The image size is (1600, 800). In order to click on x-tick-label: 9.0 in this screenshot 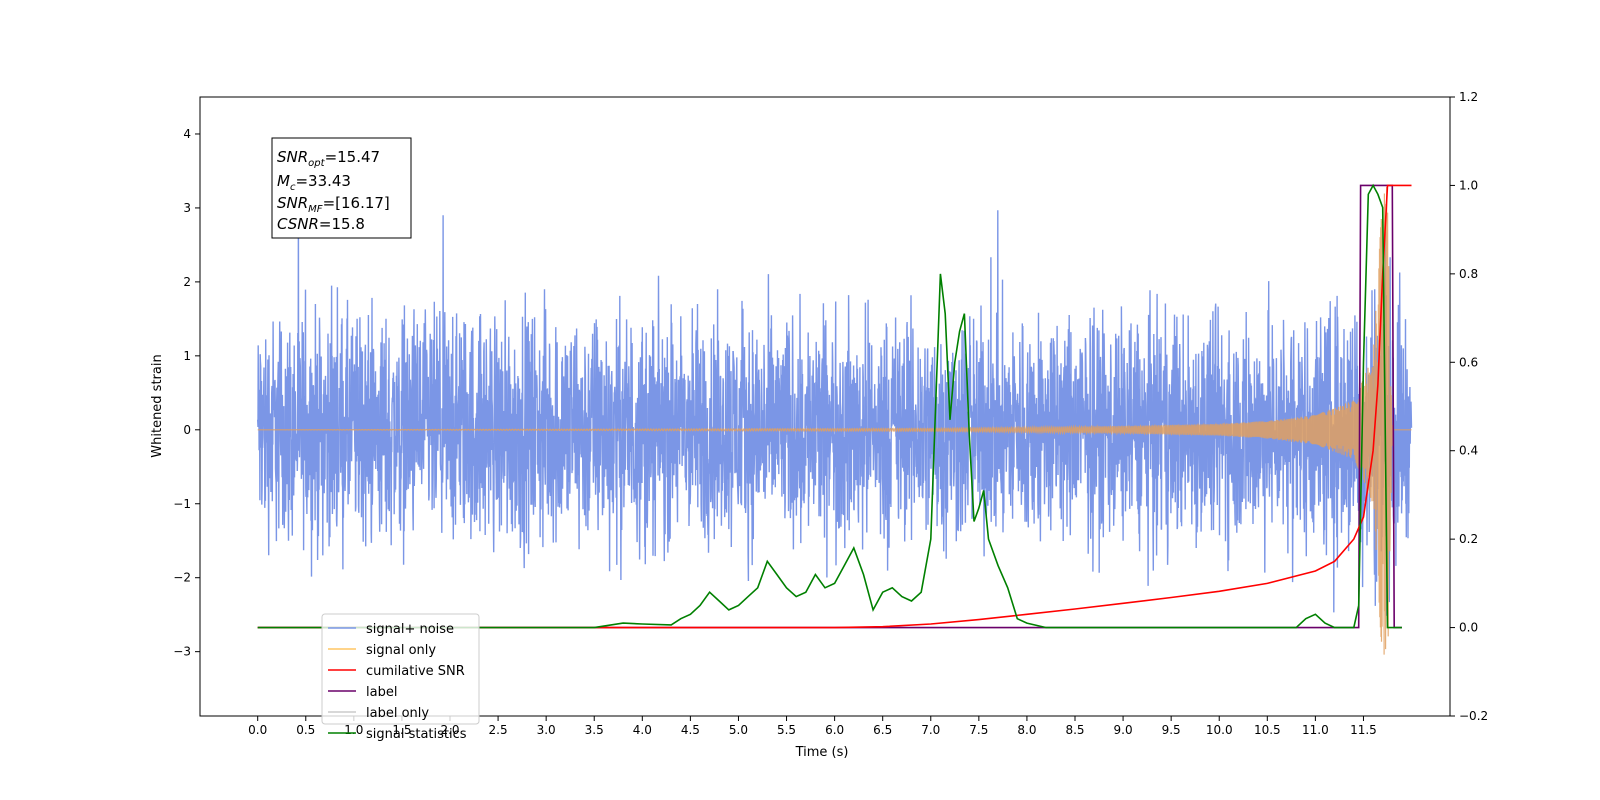, I will do `click(1123, 730)`.